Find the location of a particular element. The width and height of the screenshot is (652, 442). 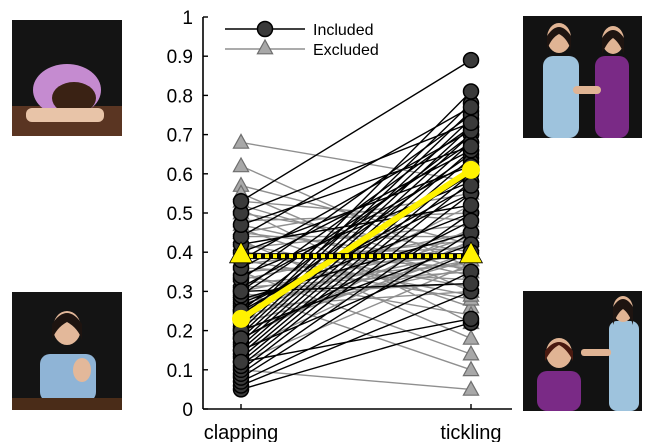

photo-clapping is located at coordinates (67, 351).